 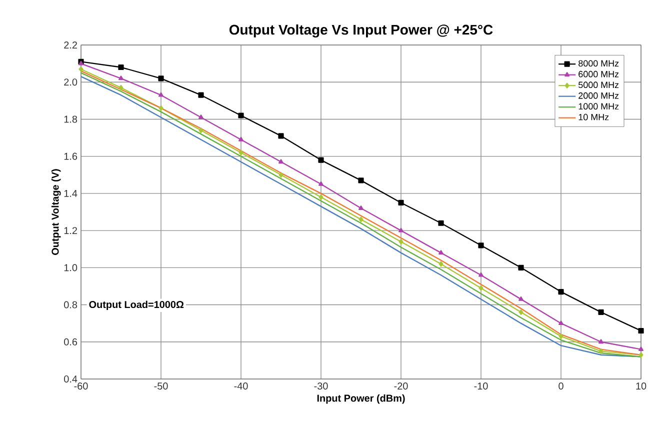 I want to click on legend-label: 5000 MHz, so click(x=598, y=85).